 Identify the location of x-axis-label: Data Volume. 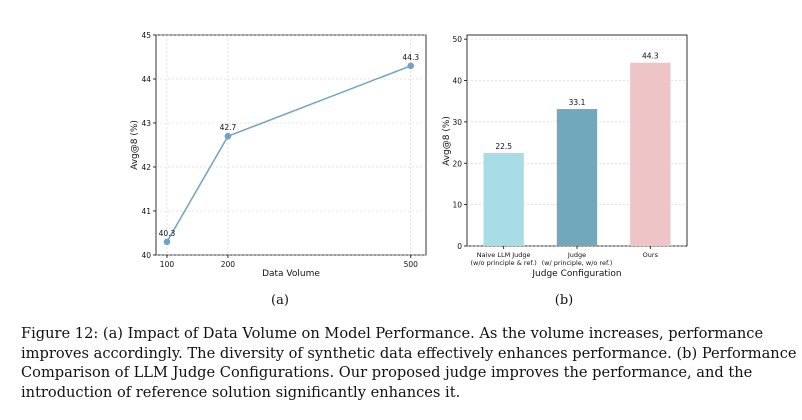
(291, 274).